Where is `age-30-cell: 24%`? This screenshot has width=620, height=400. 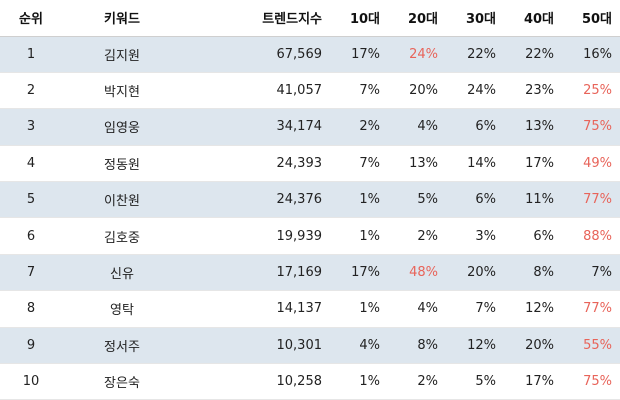
age-30-cell: 24% is located at coordinates (481, 91).